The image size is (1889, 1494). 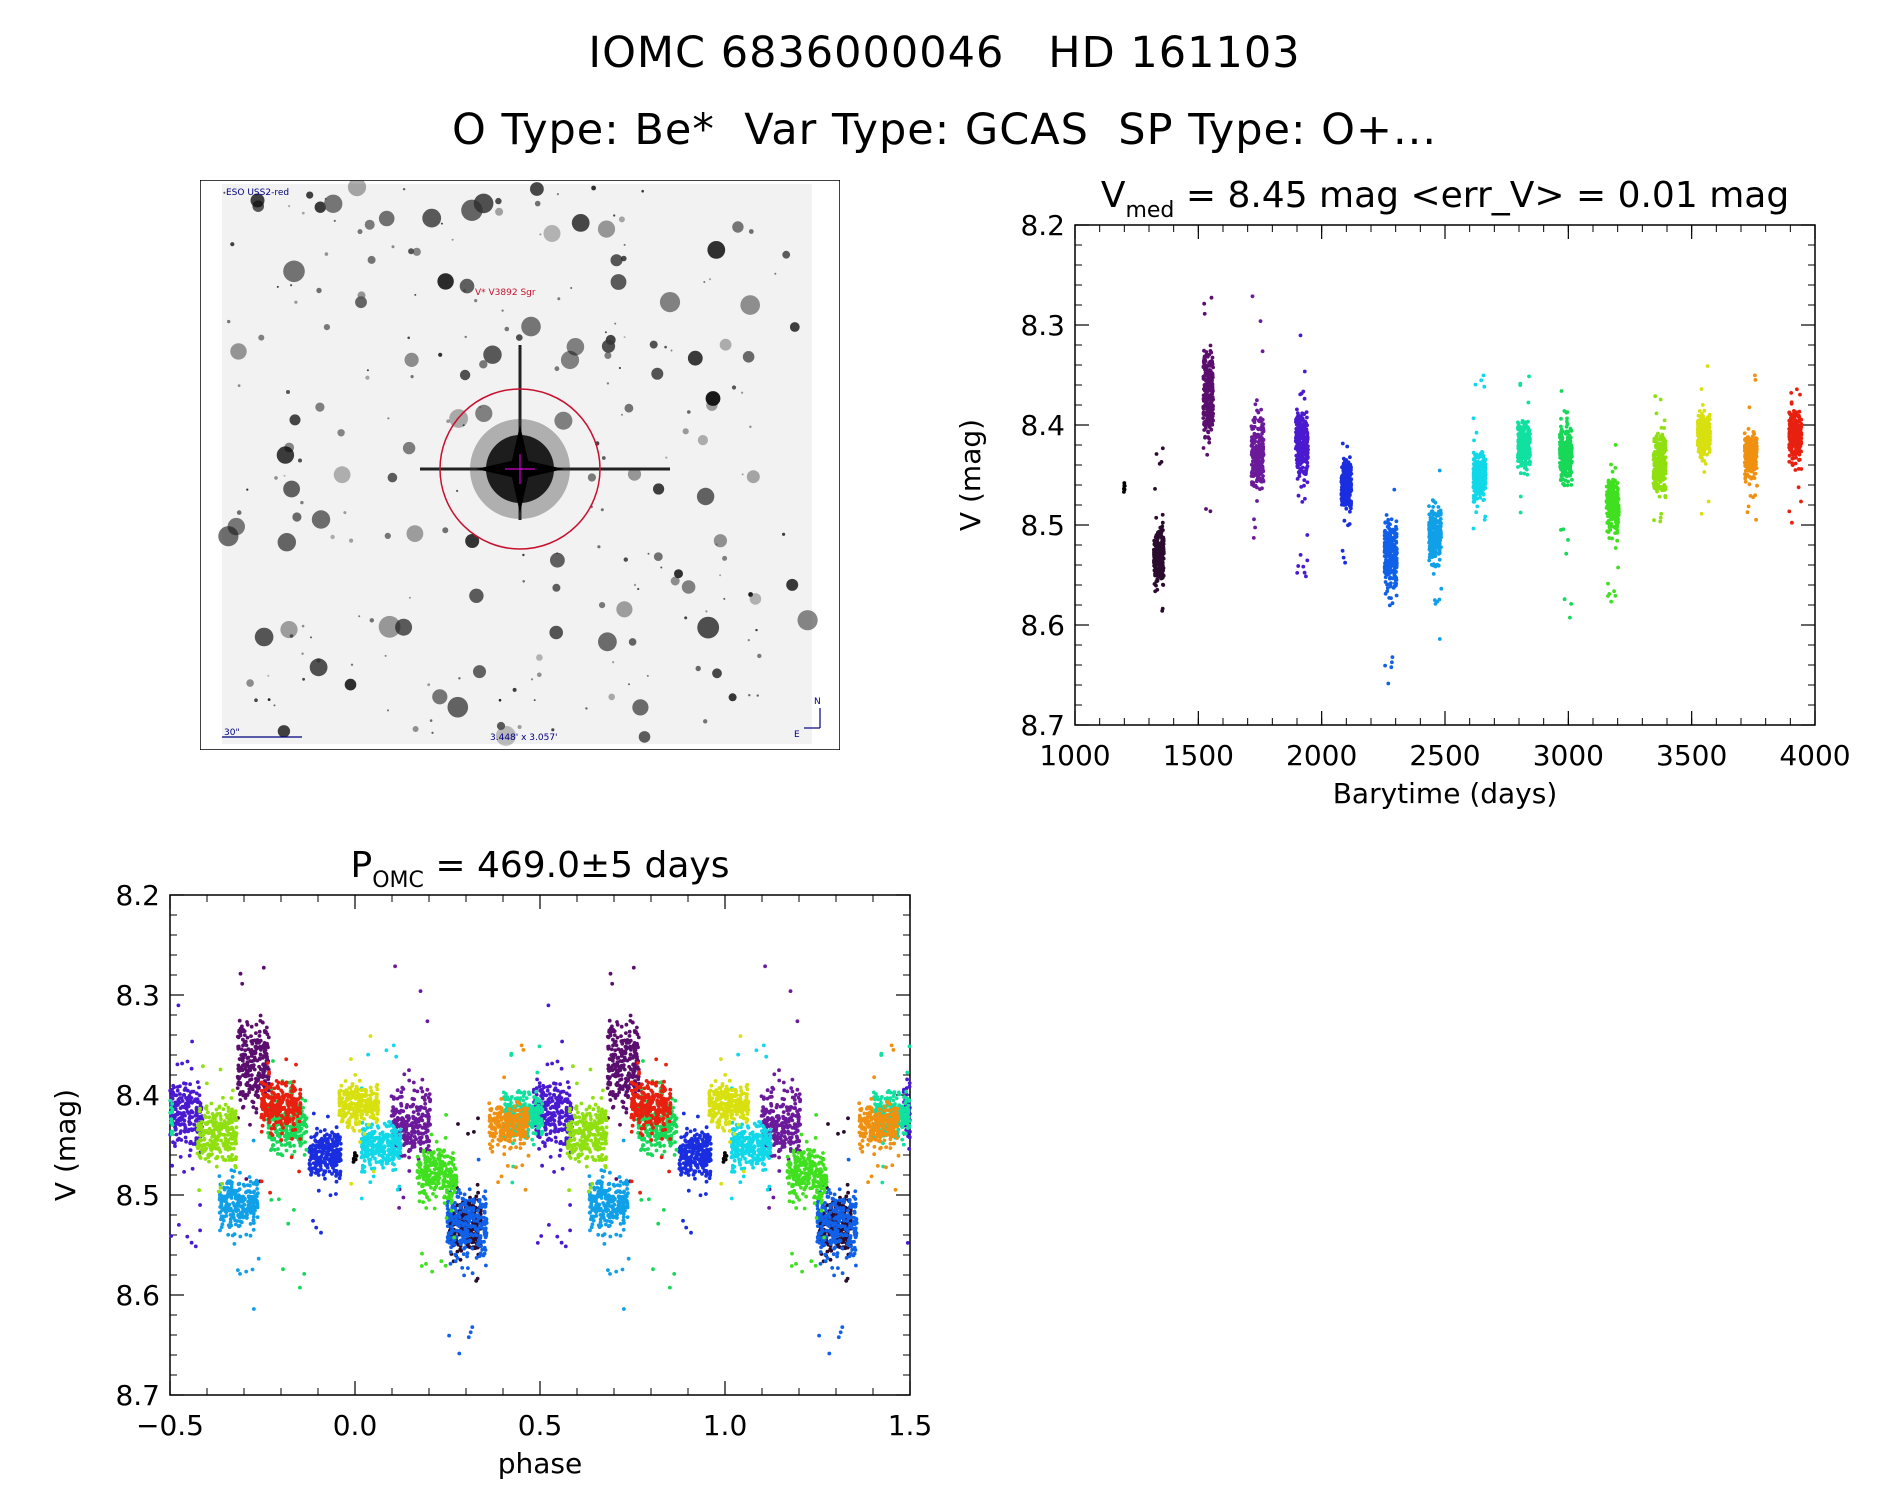 What do you see at coordinates (540, 869) in the screenshot?
I see `chart-title: POMC = 469.0±5 days` at bounding box center [540, 869].